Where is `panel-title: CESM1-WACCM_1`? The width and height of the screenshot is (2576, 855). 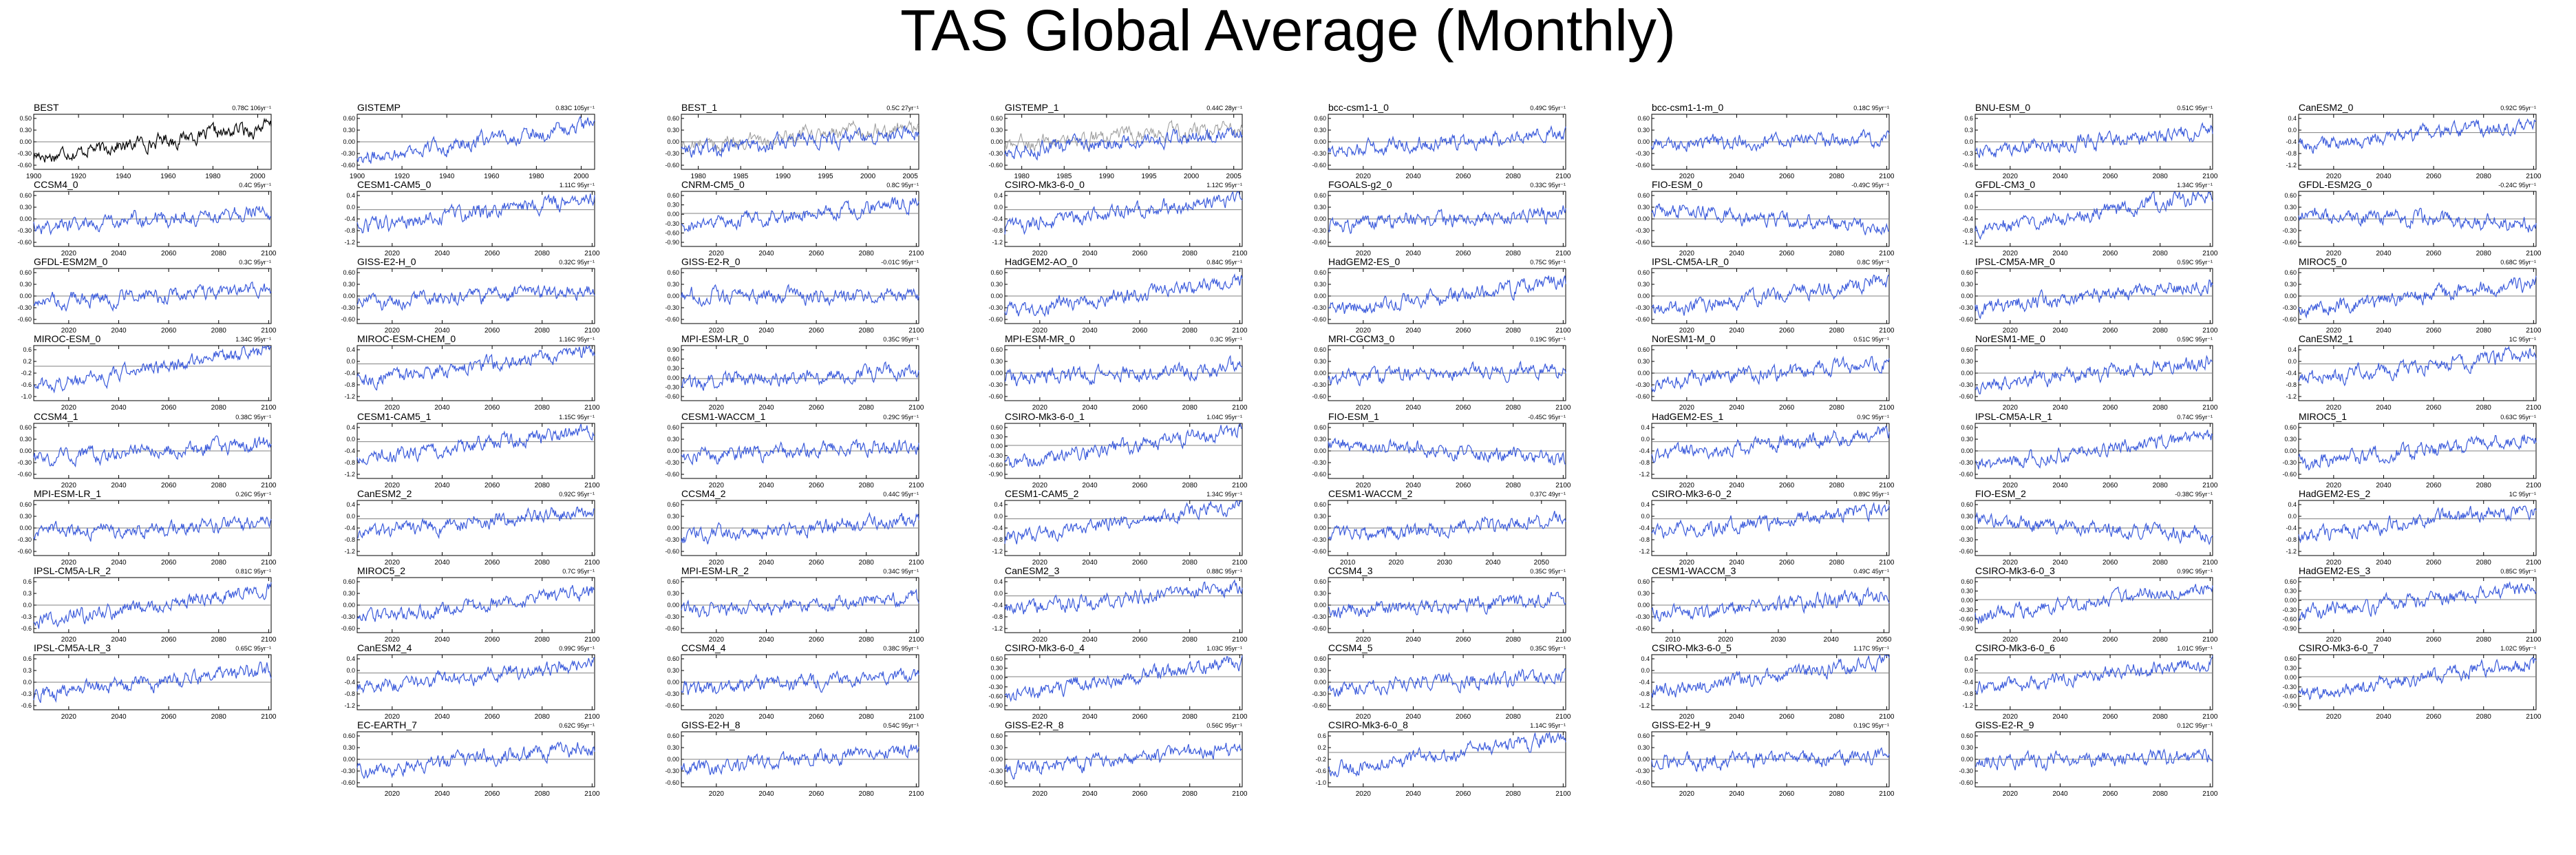 panel-title: CESM1-WACCM_1 is located at coordinates (723, 416).